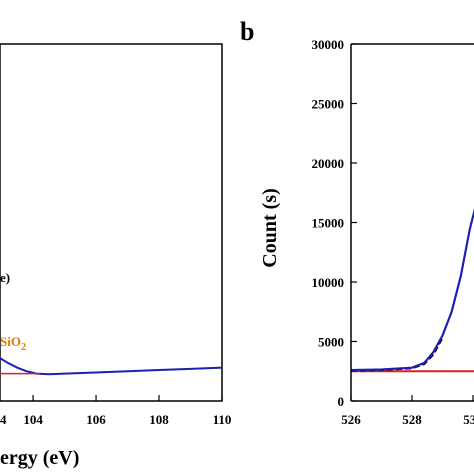 Image resolution: width=474 pixels, height=474 pixels. What do you see at coordinates (397, 354) in the screenshot?
I see `panel-b-fit-line` at bounding box center [397, 354].